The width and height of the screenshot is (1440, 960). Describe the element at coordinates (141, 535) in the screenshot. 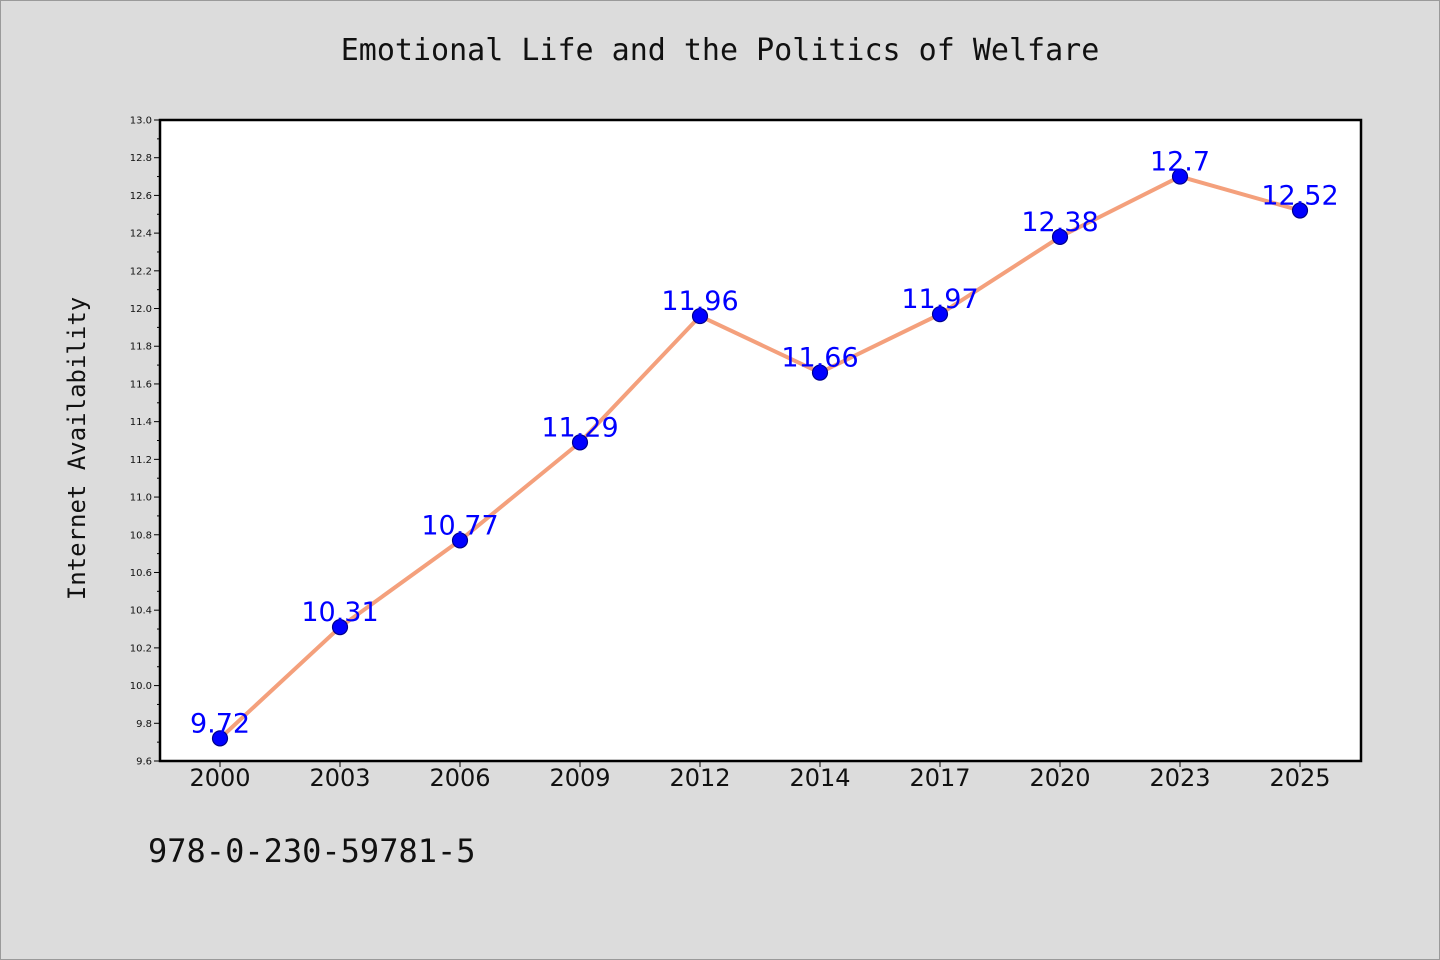

I see `y-tick-label: 10.8` at that location.